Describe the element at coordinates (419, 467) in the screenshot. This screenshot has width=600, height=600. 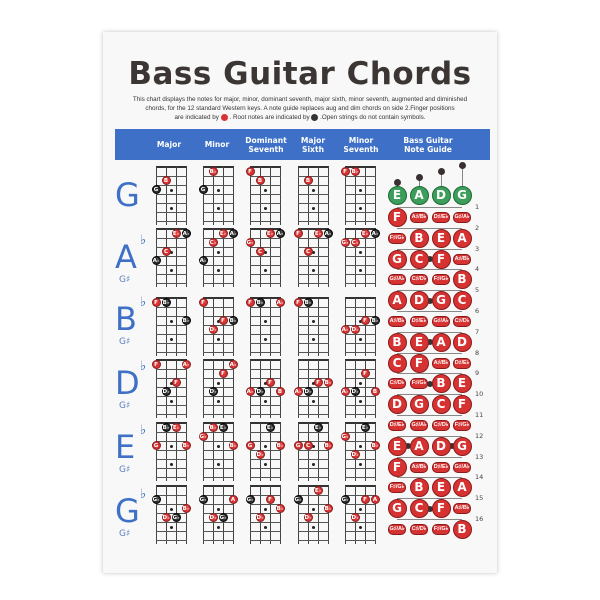
I see `sharp-flat-note: A♯/B♭` at that location.